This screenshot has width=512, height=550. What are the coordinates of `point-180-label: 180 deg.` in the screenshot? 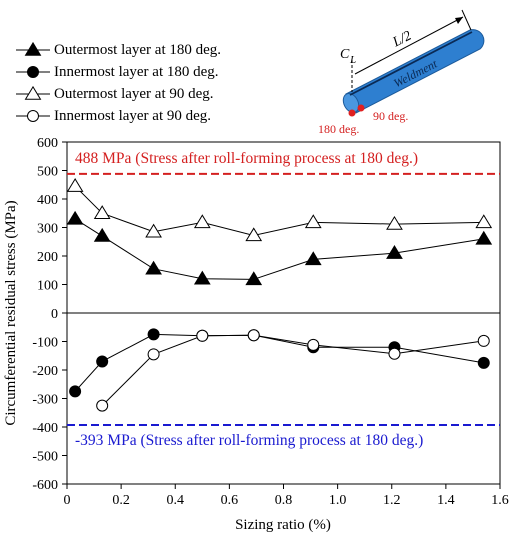 It's located at (338, 129).